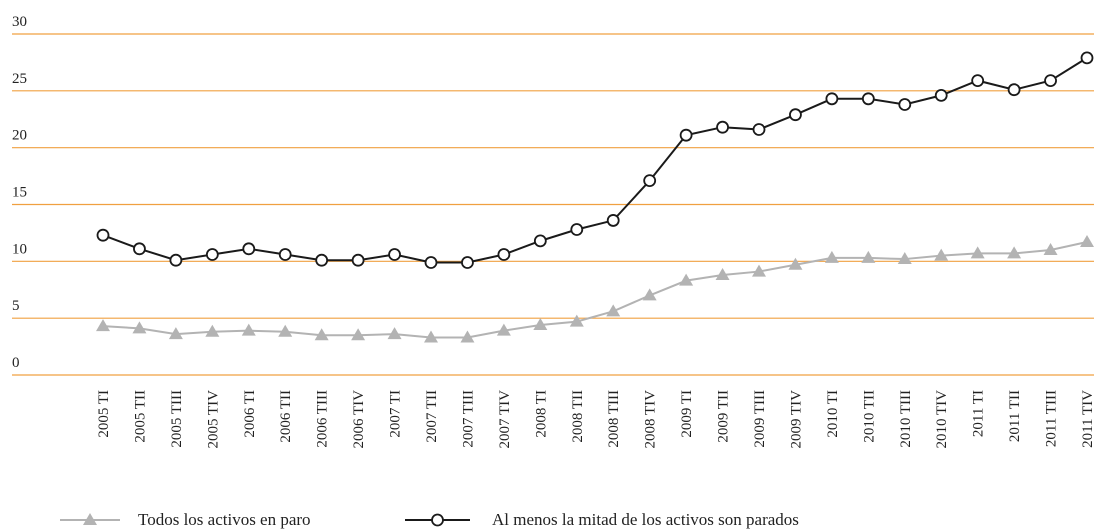 The width and height of the screenshot is (1094, 531). Describe the element at coordinates (224, 519) in the screenshot. I see `legend-label: Todos los activos en paro` at that location.